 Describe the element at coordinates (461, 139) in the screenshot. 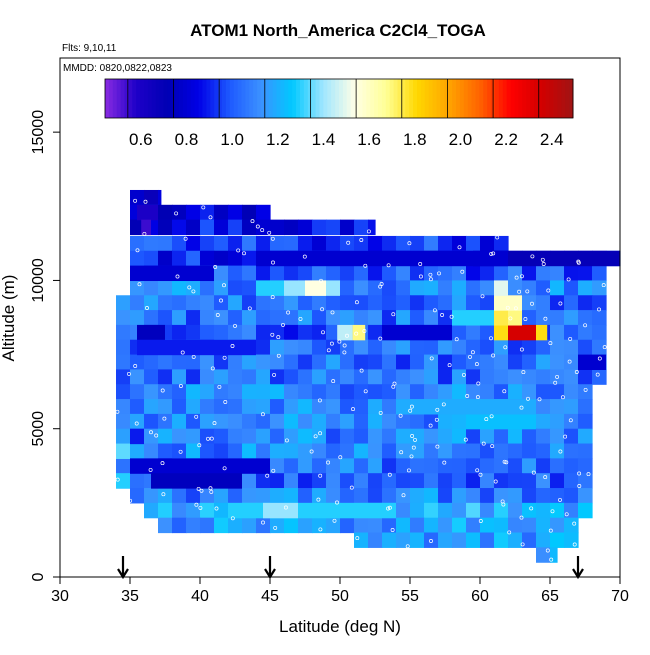

I see `colorbar-tick-label: 2.0` at that location.